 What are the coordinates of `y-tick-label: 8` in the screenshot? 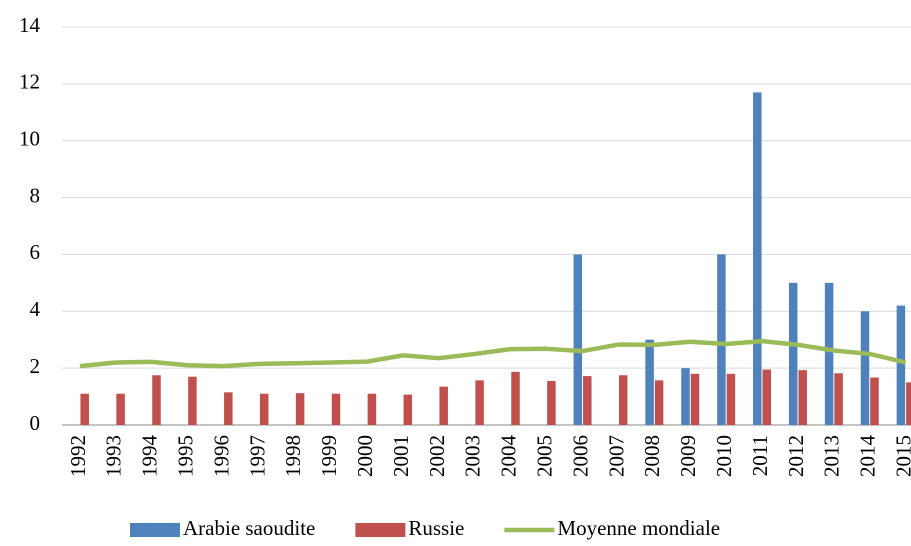 It's located at (35, 195).